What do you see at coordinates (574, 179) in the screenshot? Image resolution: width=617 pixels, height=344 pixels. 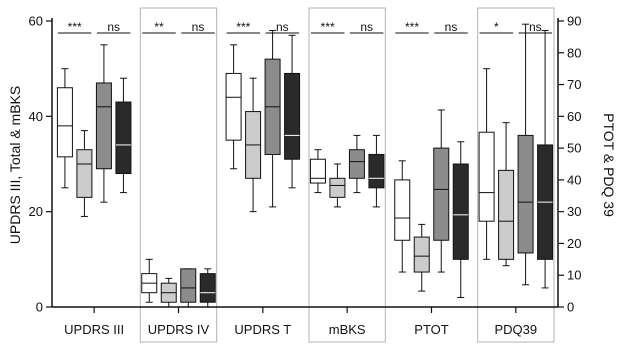 I see `y-right-tick-label: 40` at bounding box center [574, 179].